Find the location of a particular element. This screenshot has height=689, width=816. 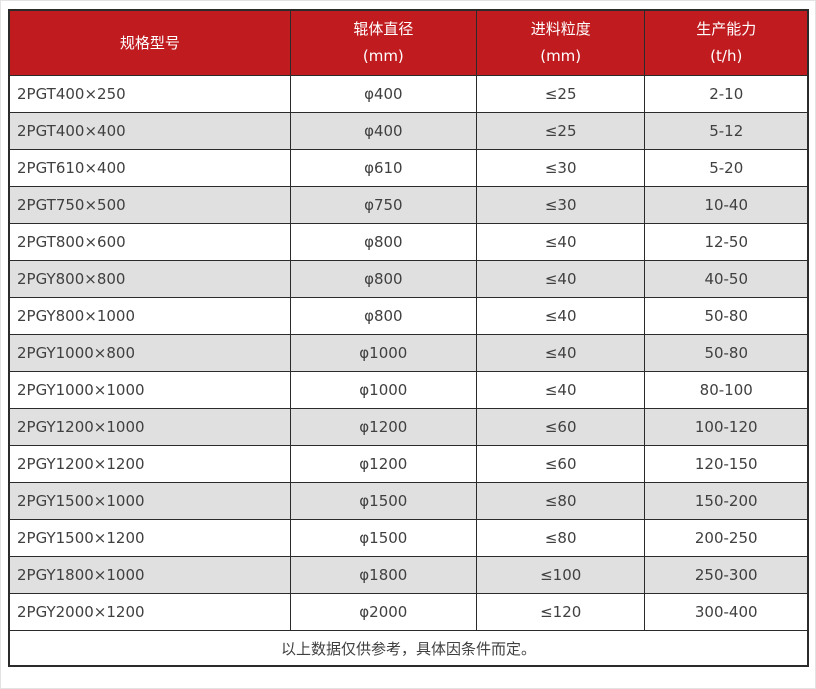

footer-row: 以上数据仅供参考，具体因条件而定。 is located at coordinates (408, 648).